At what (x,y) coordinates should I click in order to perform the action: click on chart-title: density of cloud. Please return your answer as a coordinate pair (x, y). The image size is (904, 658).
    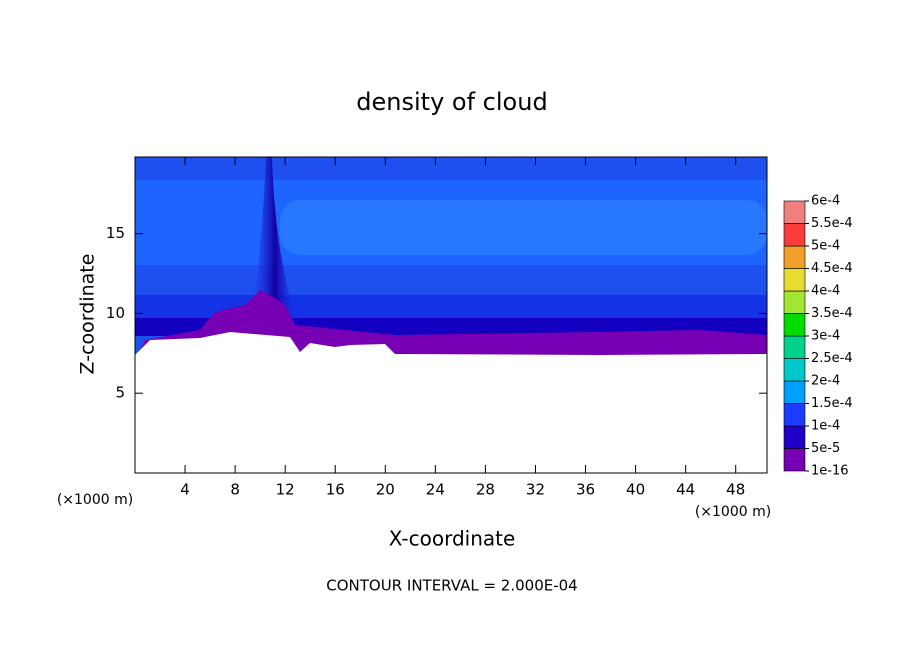
    Looking at the image, I should click on (451, 102).